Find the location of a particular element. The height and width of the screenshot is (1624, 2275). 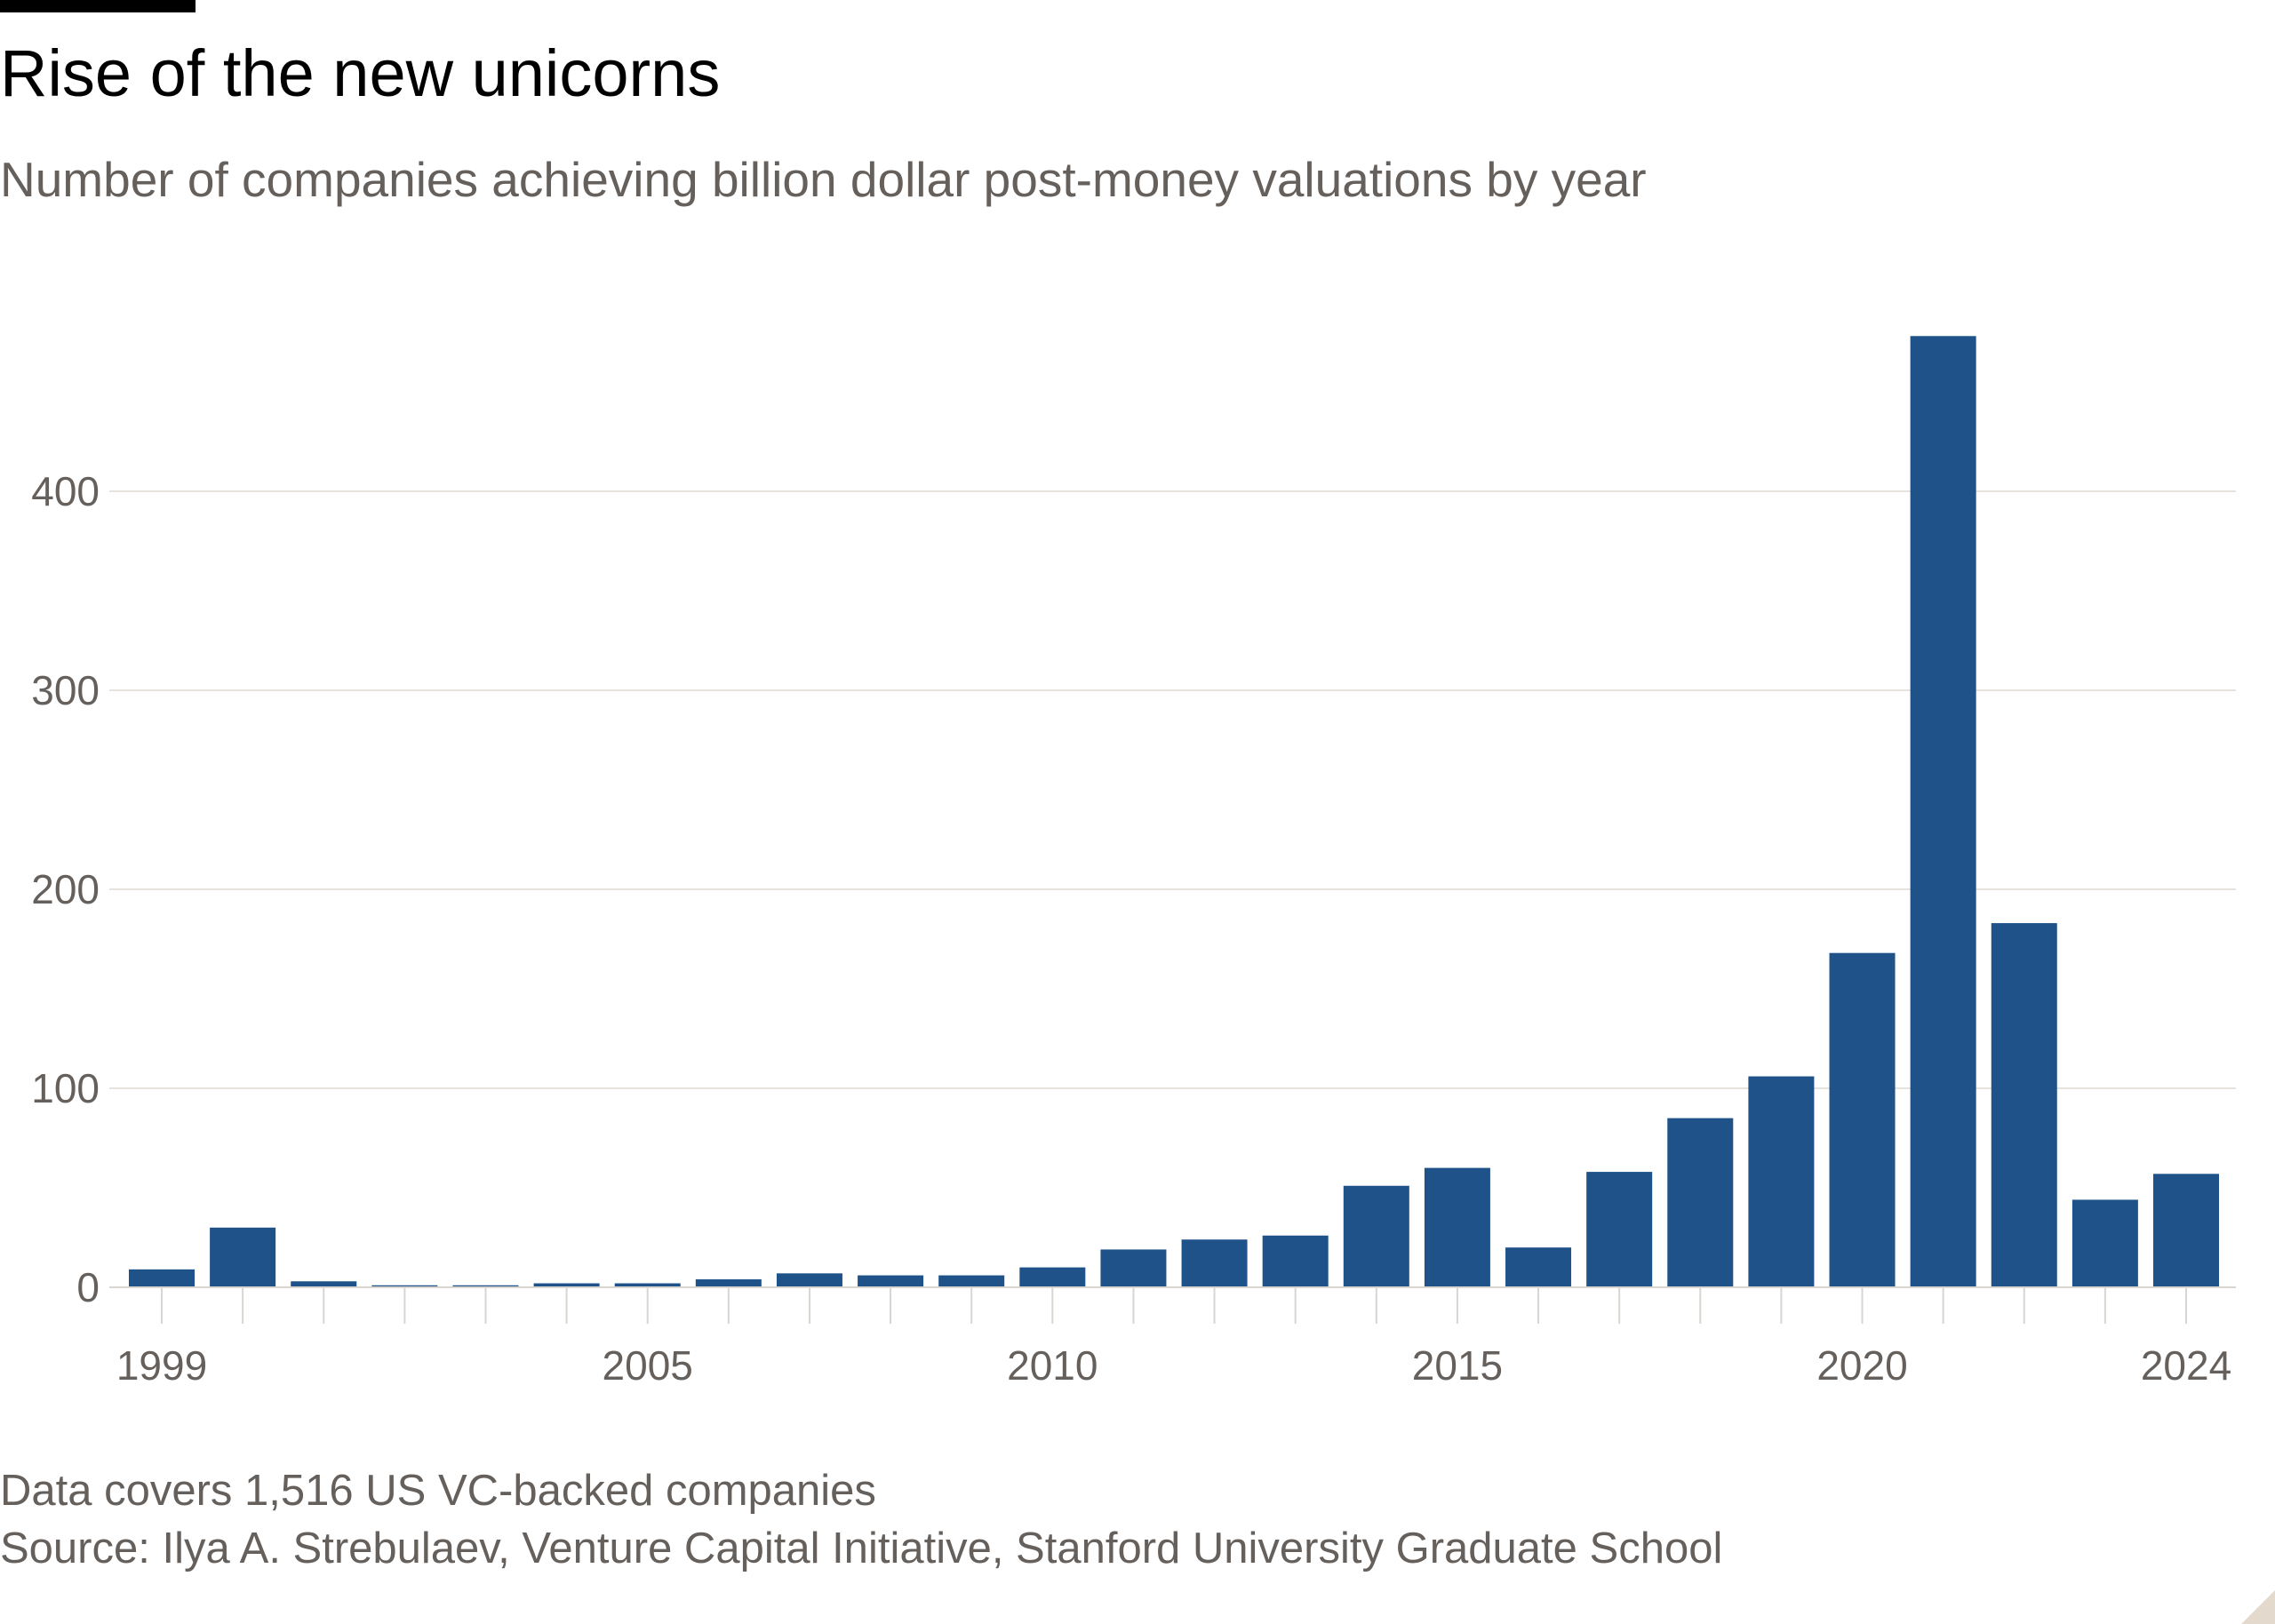

x-tick-label: 1999 is located at coordinates (161, 1365).